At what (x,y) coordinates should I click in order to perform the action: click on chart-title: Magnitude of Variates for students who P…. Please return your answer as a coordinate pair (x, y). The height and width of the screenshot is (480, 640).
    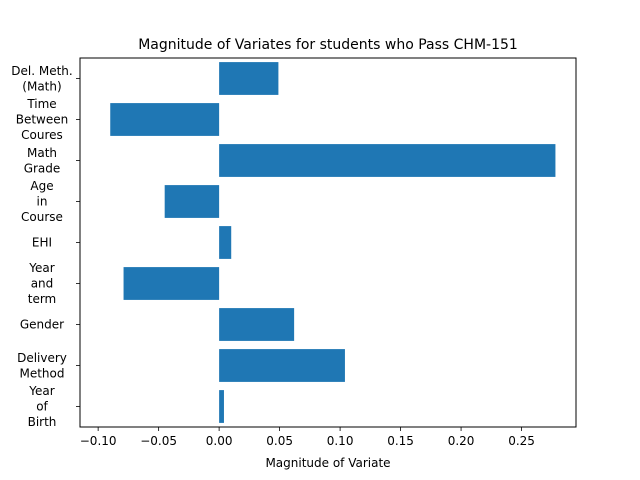
    Looking at the image, I should click on (328, 45).